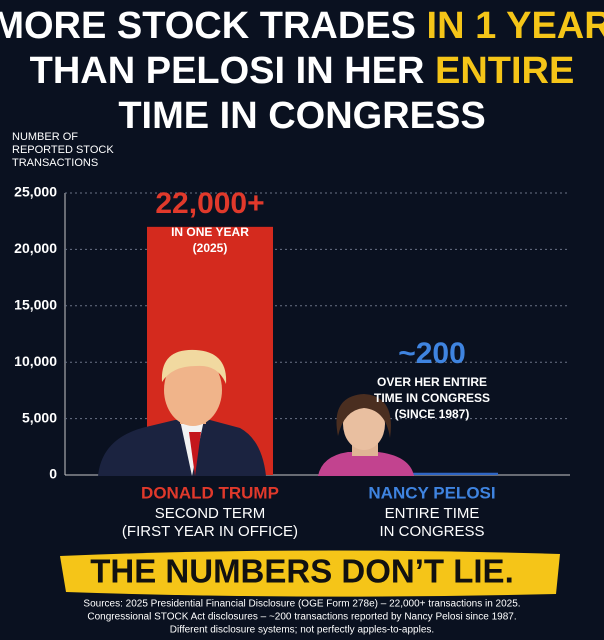 This screenshot has height=640, width=604. I want to click on category-note: (FIRST YEAR IN OFFICE), so click(210, 531).